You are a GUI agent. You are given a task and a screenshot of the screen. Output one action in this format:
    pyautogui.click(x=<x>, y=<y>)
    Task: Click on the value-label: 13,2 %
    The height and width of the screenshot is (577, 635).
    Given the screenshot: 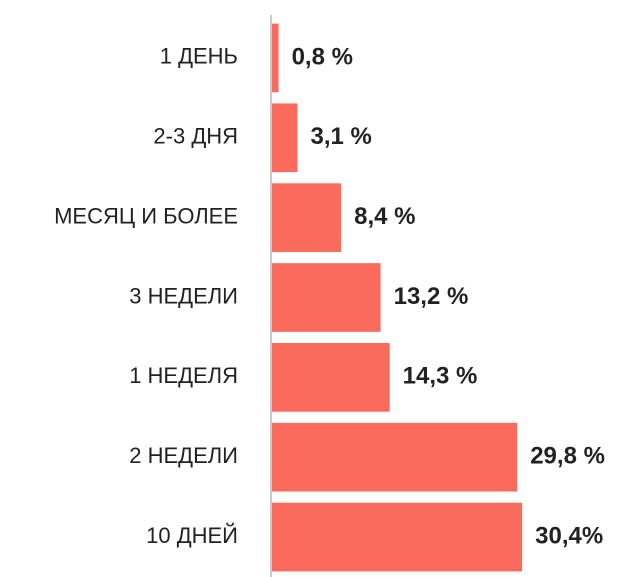 What is the action you would take?
    pyautogui.click(x=431, y=296)
    